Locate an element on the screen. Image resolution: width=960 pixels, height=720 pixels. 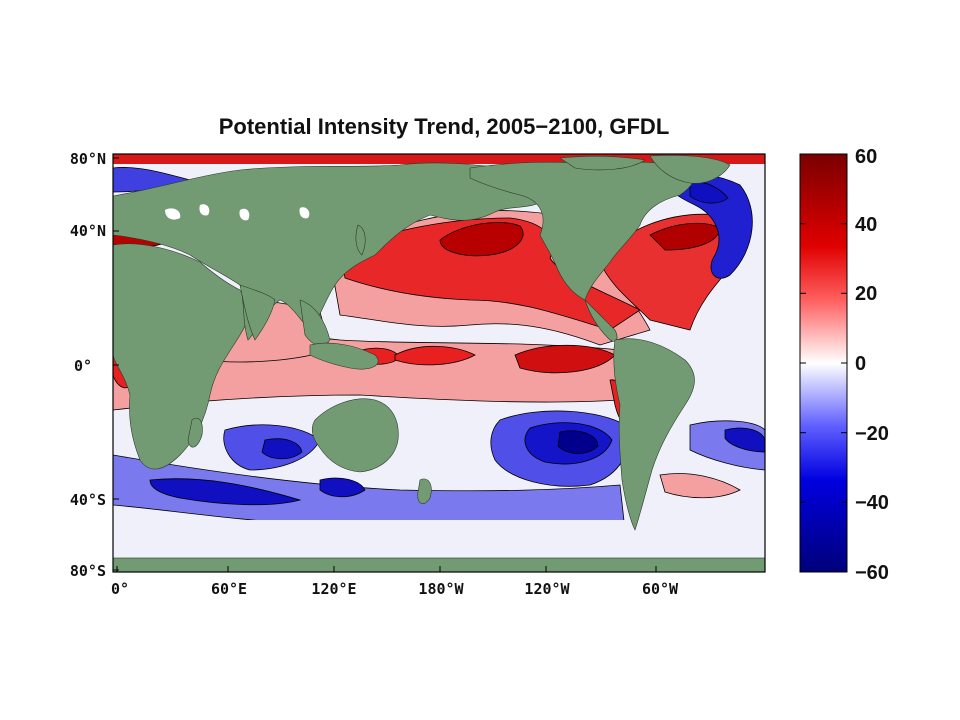
subpolar-cool-region is located at coordinates (709, 192).